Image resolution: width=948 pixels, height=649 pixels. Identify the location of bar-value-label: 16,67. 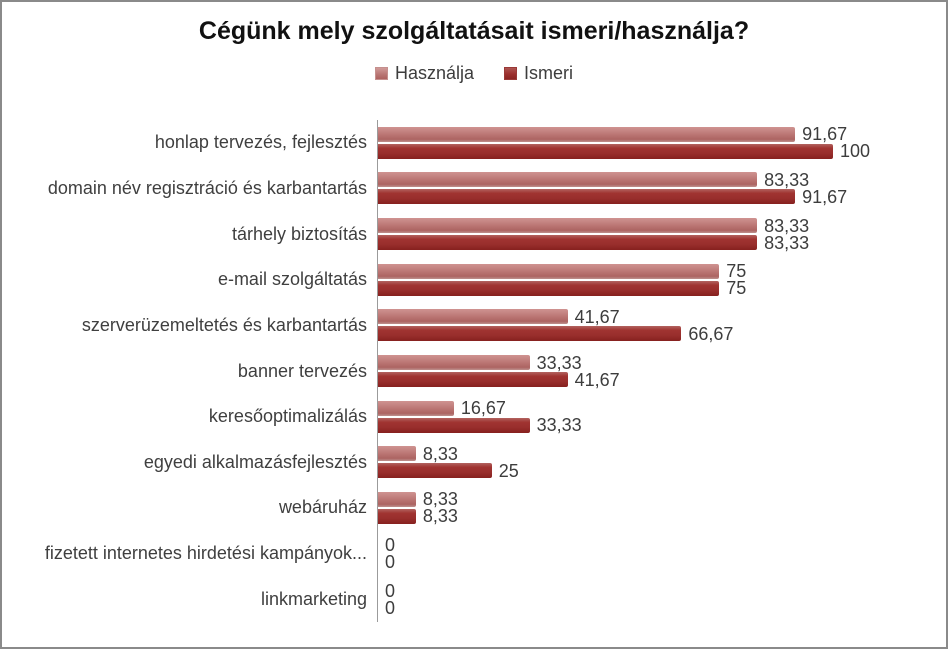
(483, 408).